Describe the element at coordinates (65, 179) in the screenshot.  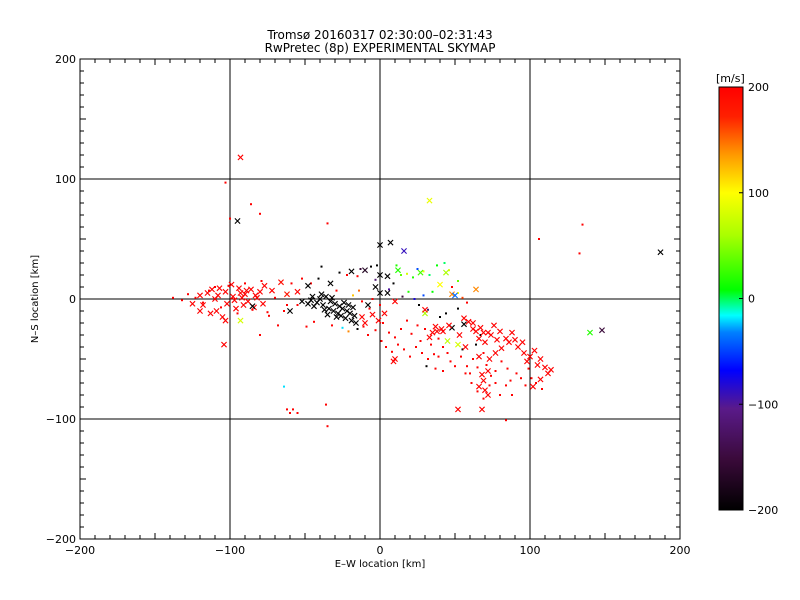
I see `y-tick-label: 100` at that location.